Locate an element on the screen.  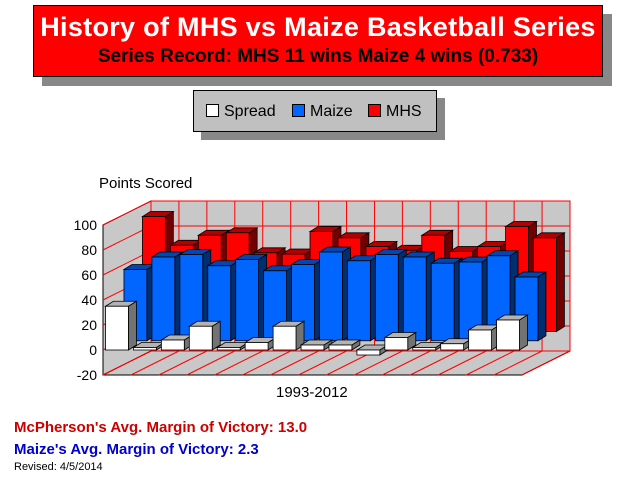
floor is located at coordinates (336, 363).